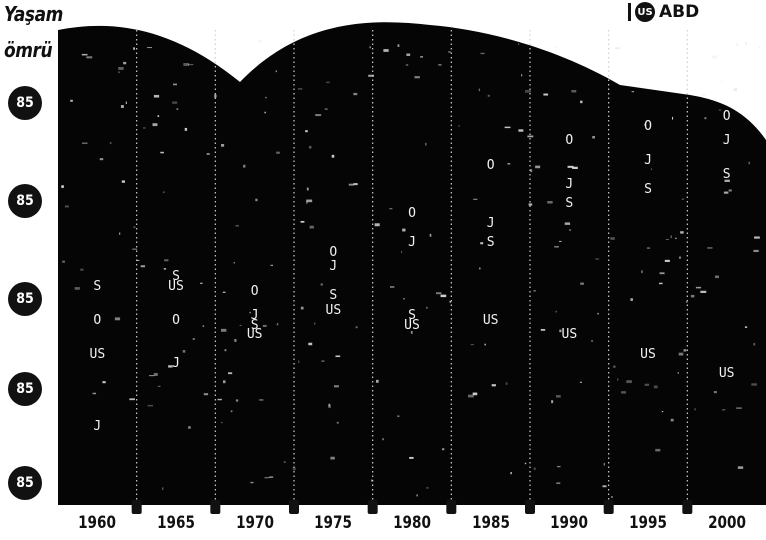  Describe the element at coordinates (726, 523) in the screenshot. I see `x-tick-label: 2000` at that location.